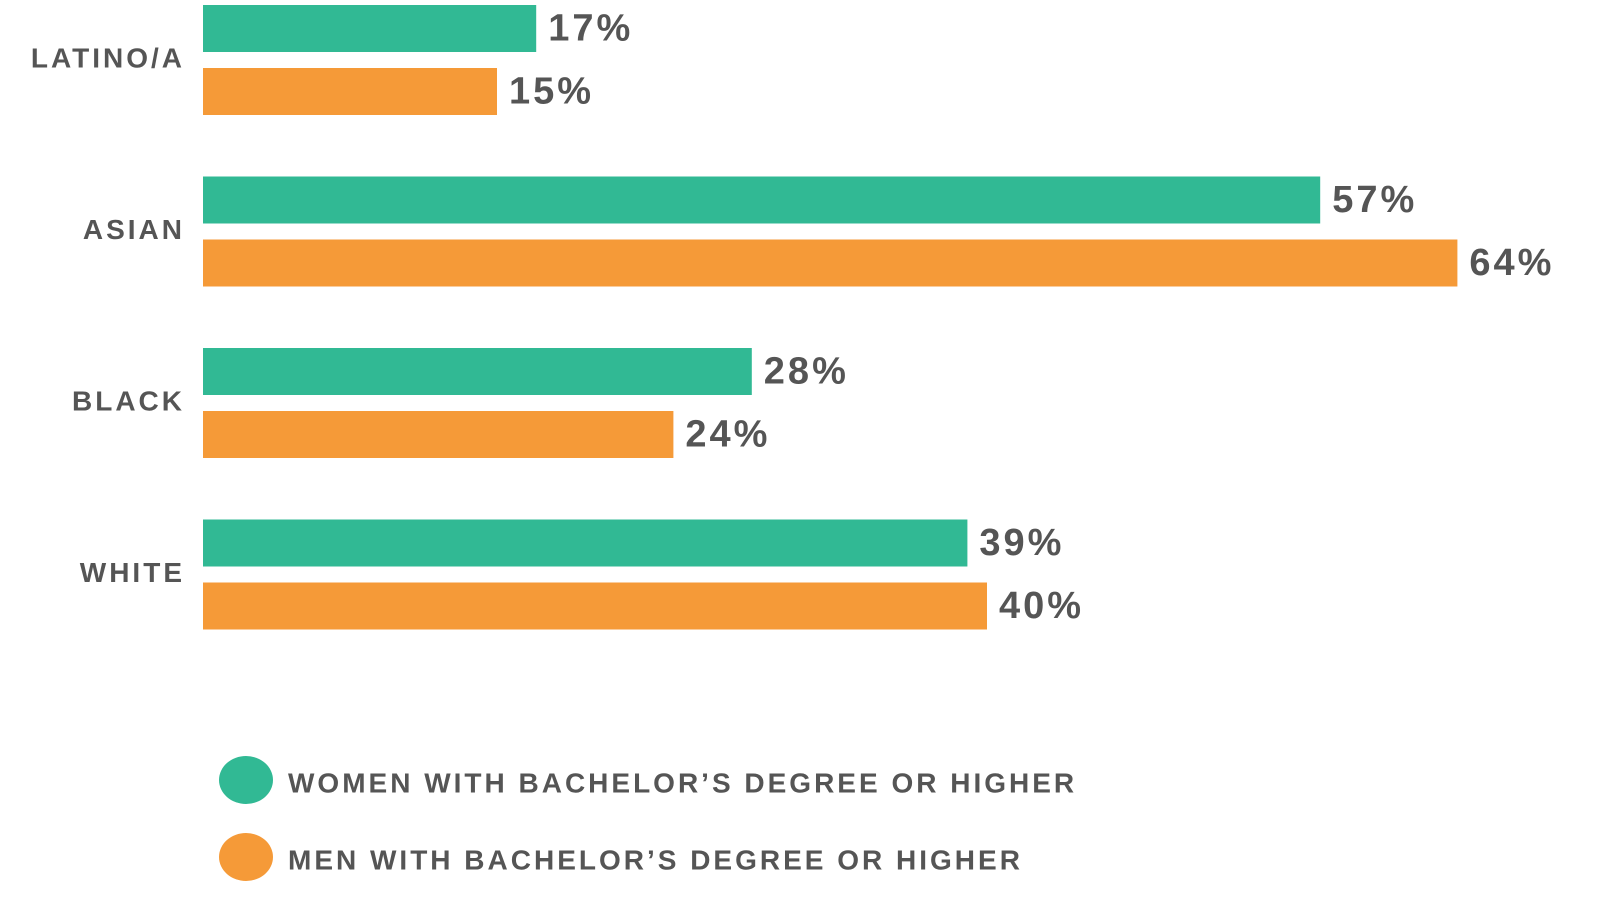 This screenshot has width=1608, height=901. I want to click on category-label: WHITE, so click(132, 572).